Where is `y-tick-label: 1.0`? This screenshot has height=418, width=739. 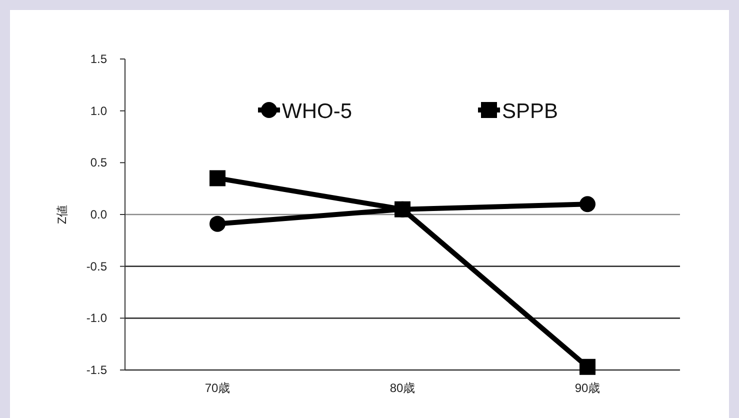 y-tick-label: 1.0 is located at coordinates (99, 111).